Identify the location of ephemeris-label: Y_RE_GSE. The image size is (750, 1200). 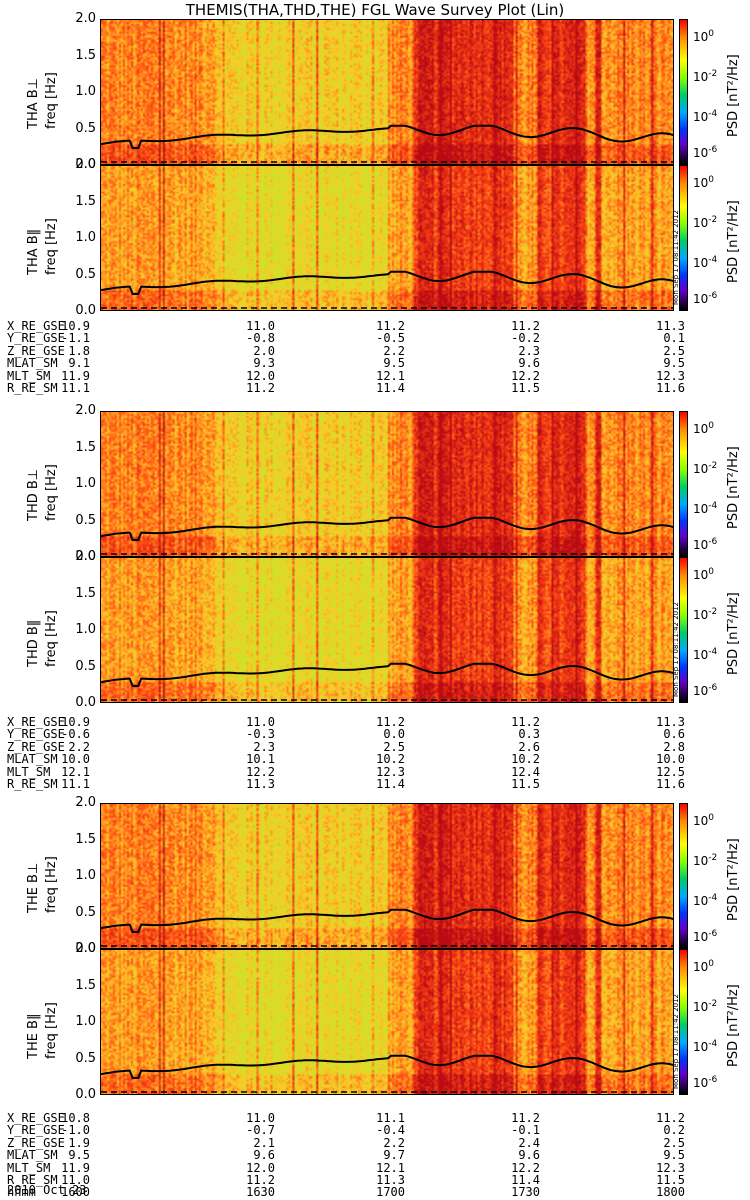
(36, 1130).